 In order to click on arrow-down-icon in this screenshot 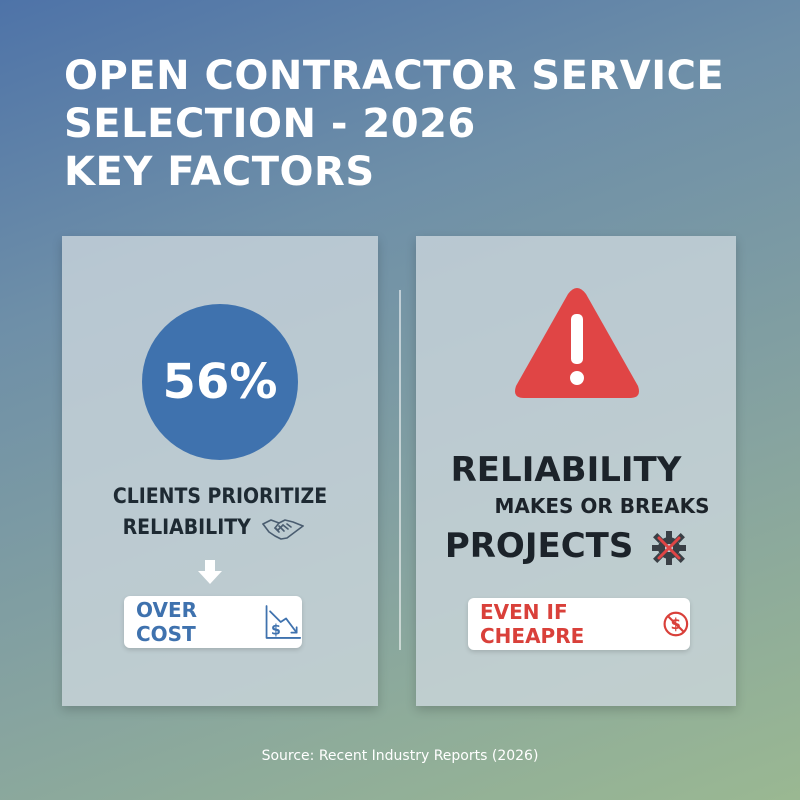, I will do `click(210, 572)`.